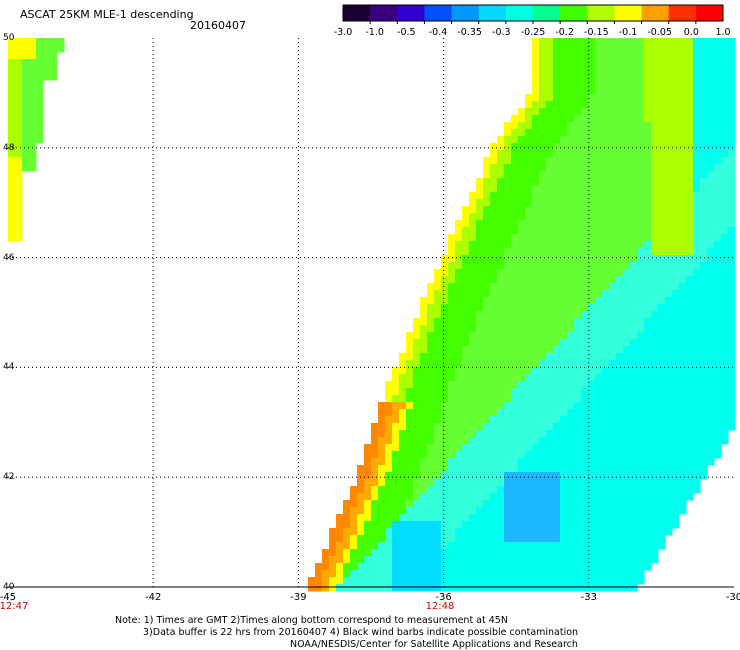  Describe the element at coordinates (732, 597) in the screenshot. I see `x-tick-label: -30` at that location.